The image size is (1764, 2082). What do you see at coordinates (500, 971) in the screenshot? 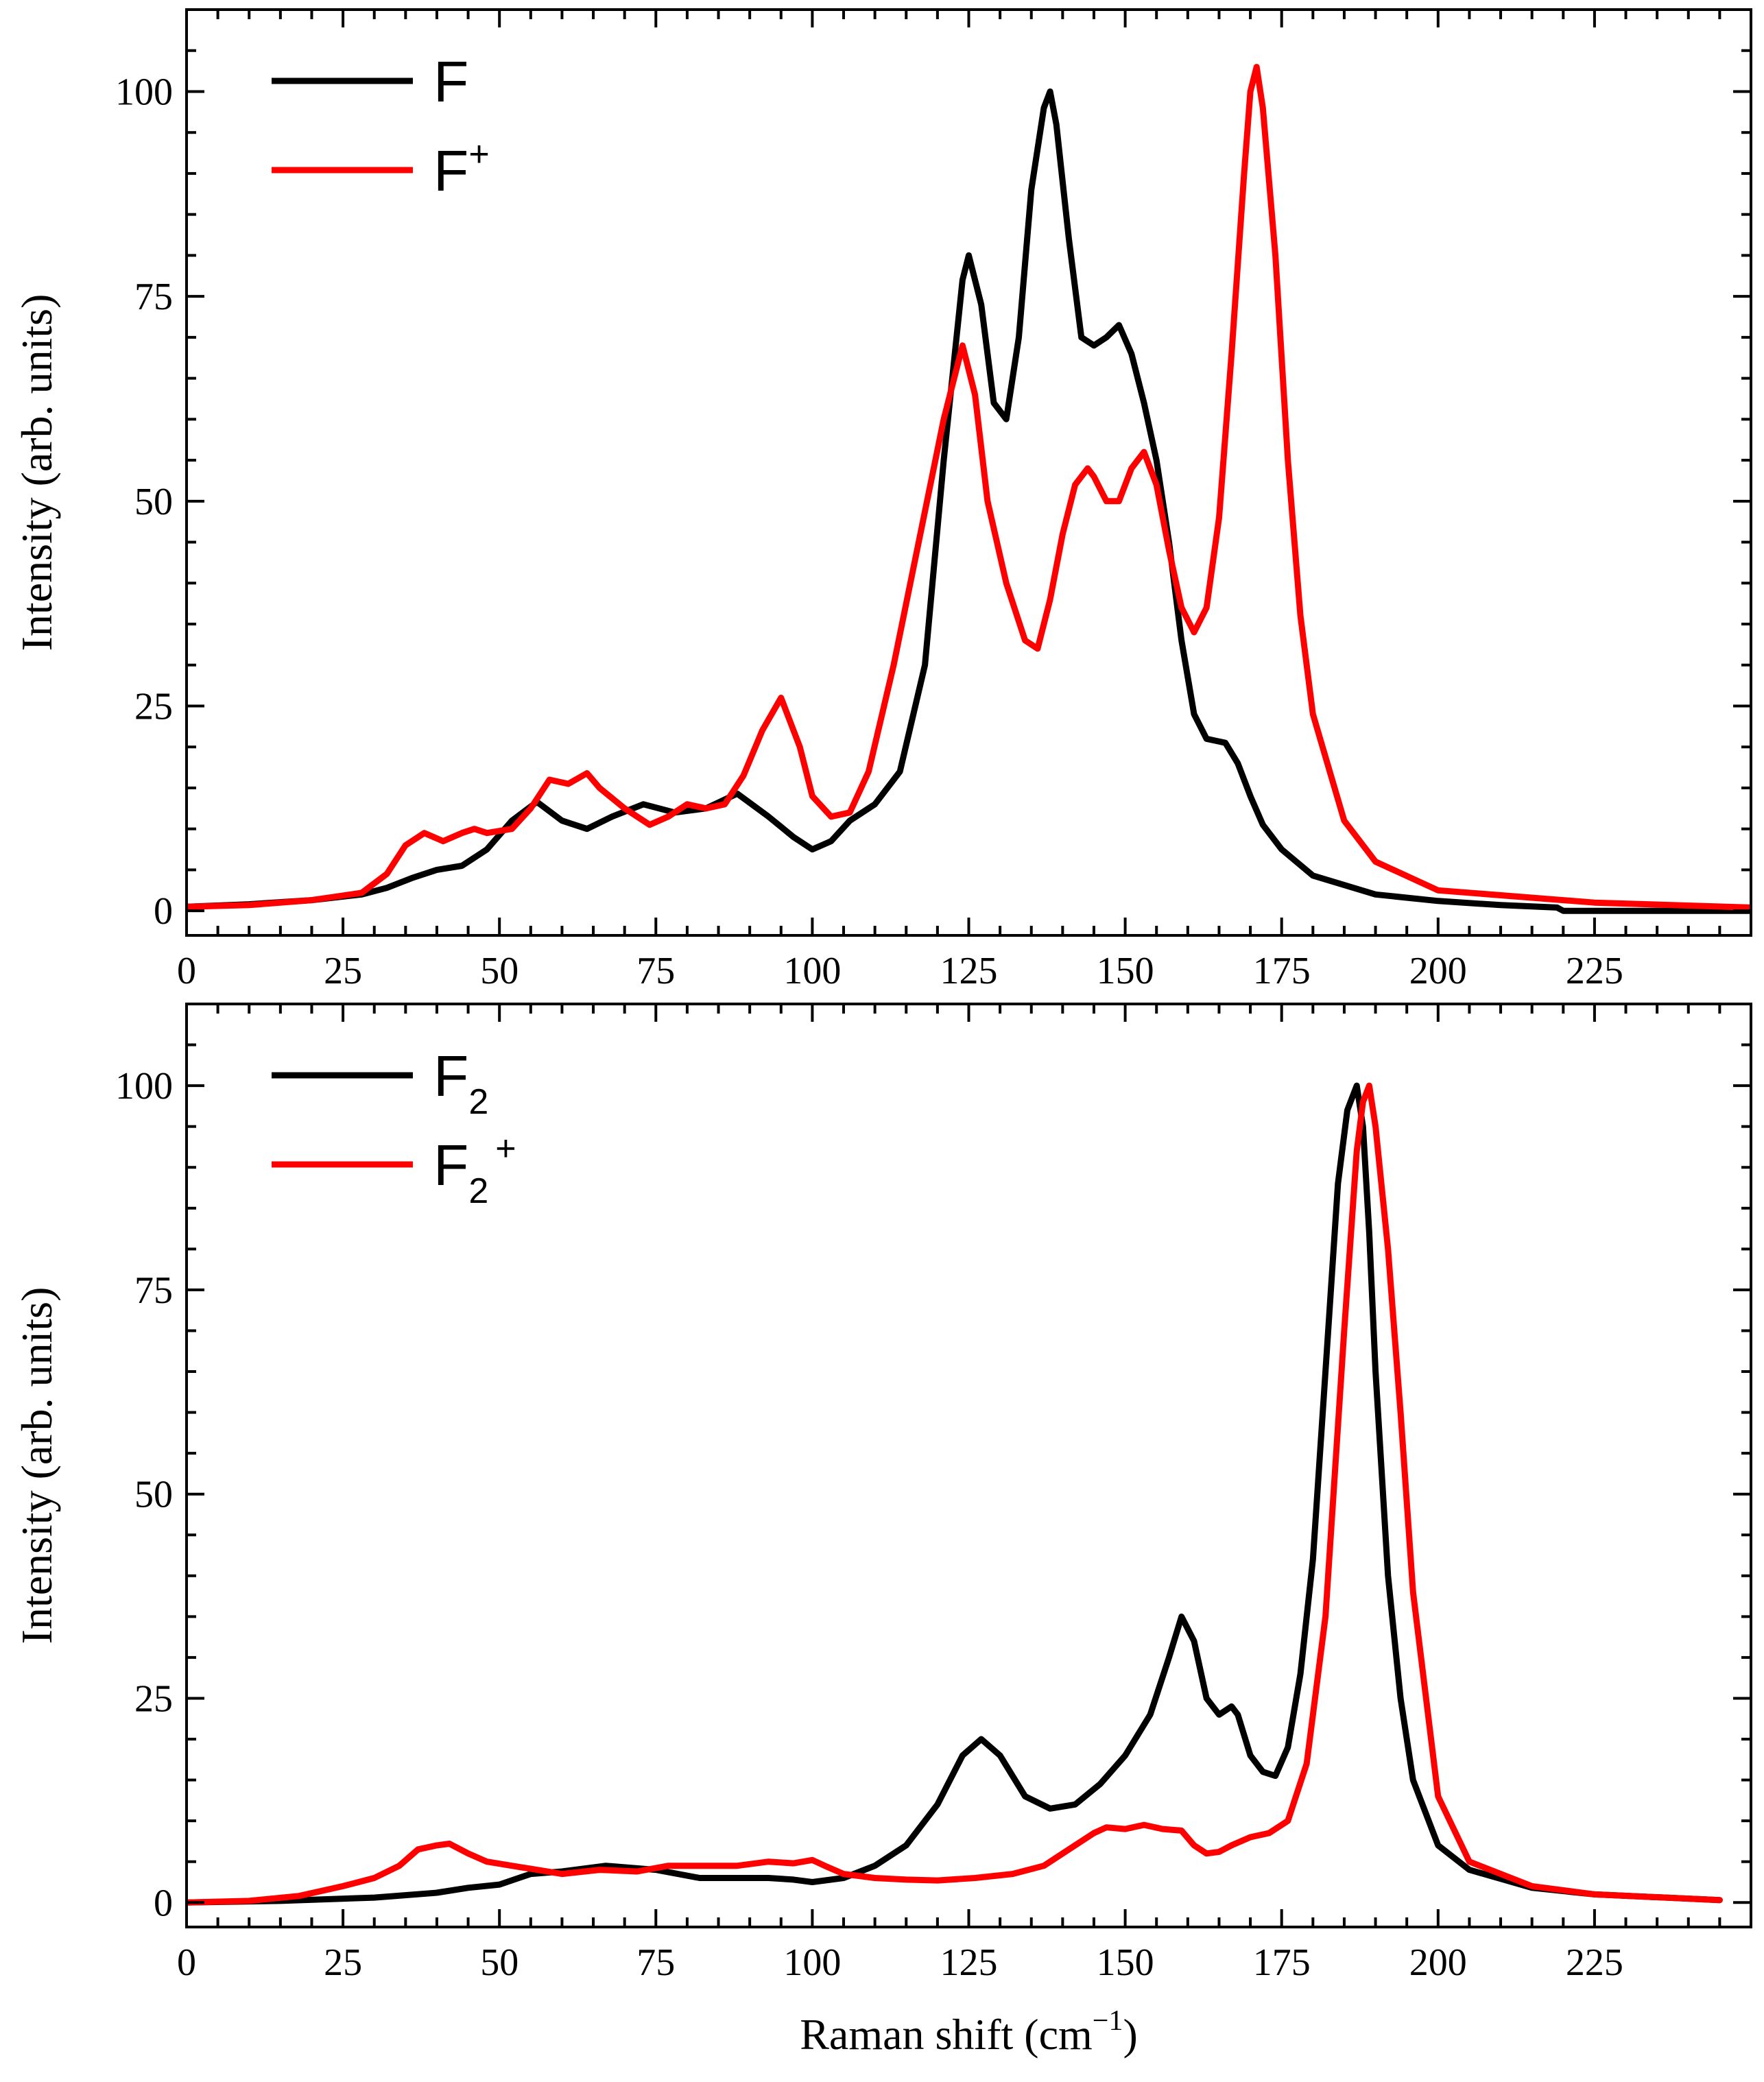
I see `panel-top-x-tick-label: 50` at bounding box center [500, 971].